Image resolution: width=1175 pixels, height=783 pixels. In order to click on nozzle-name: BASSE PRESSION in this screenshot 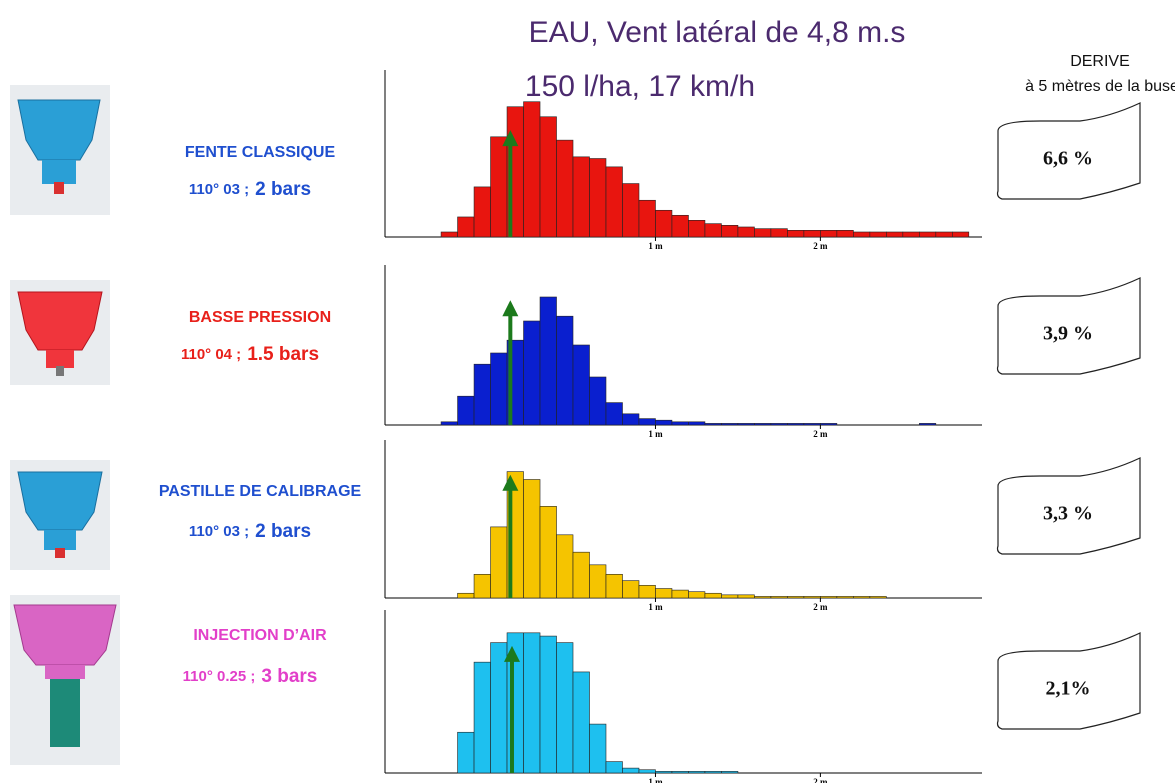, I will do `click(260, 317)`.